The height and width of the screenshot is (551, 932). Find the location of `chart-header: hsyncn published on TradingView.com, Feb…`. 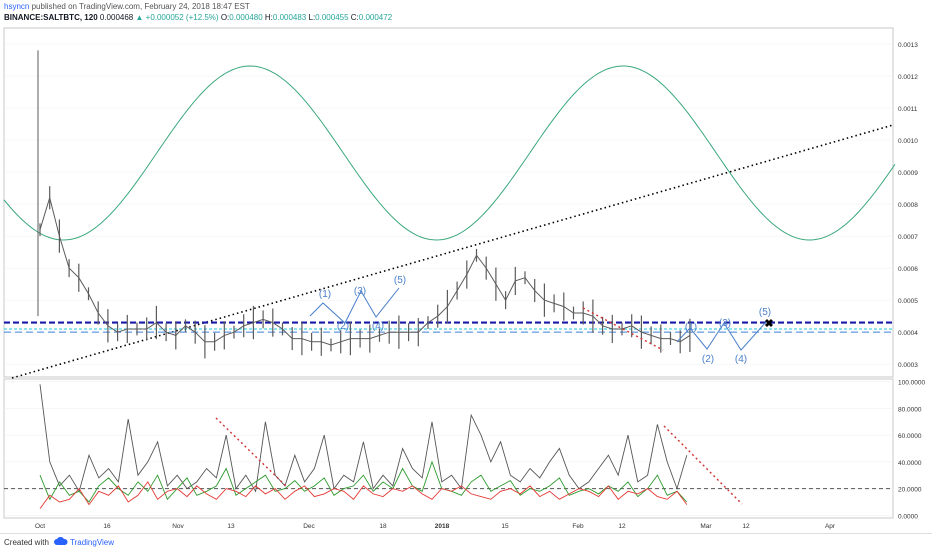

chart-header: hsyncn published on TradingView.com, Feb… is located at coordinates (466, 13).